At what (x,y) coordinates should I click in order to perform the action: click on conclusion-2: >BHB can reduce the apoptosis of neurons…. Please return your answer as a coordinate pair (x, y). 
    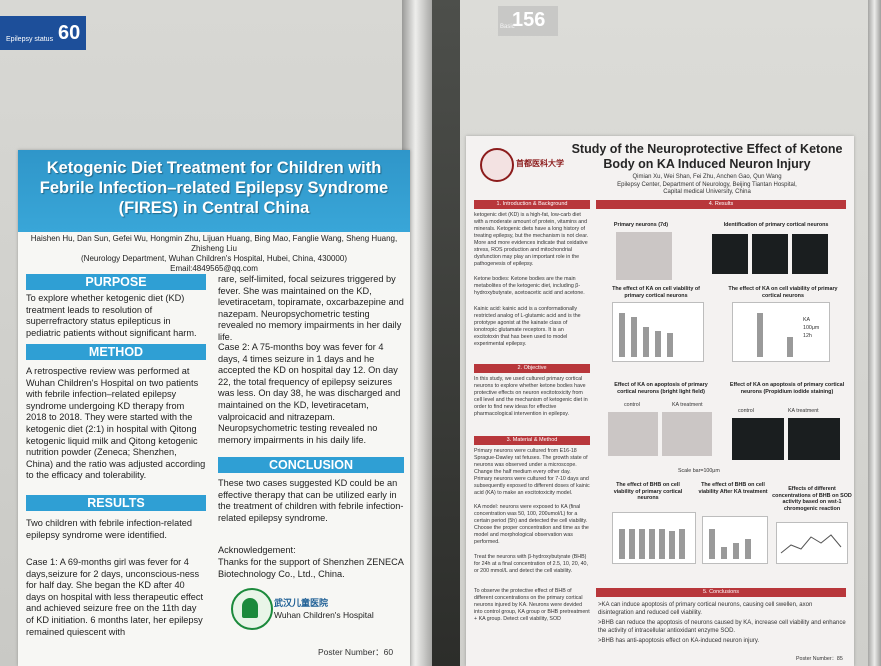
    Looking at the image, I should click on (722, 627).